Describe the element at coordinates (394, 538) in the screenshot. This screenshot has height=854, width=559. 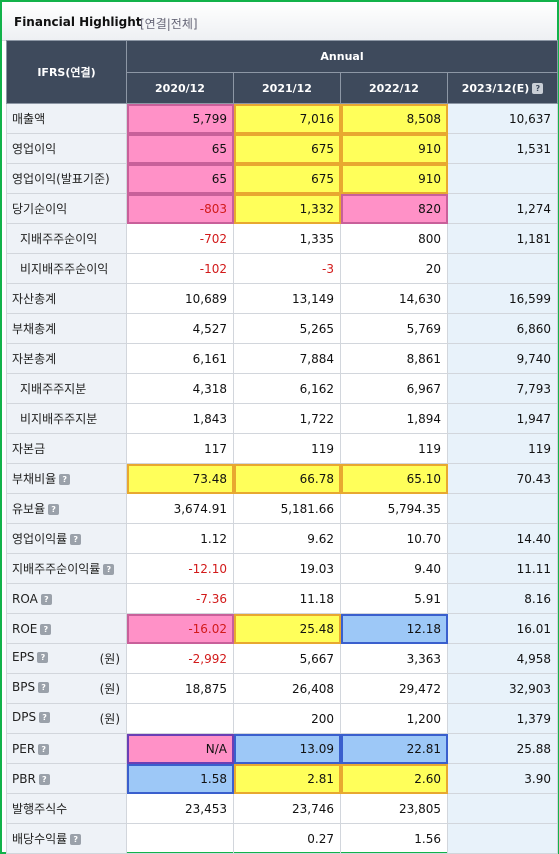
I see `value-cell: 10.70` at that location.